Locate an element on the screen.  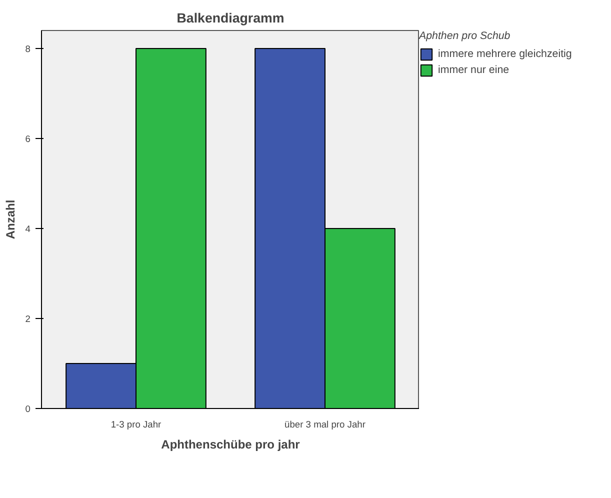
y-tick-label: 8 is located at coordinates (28, 49).